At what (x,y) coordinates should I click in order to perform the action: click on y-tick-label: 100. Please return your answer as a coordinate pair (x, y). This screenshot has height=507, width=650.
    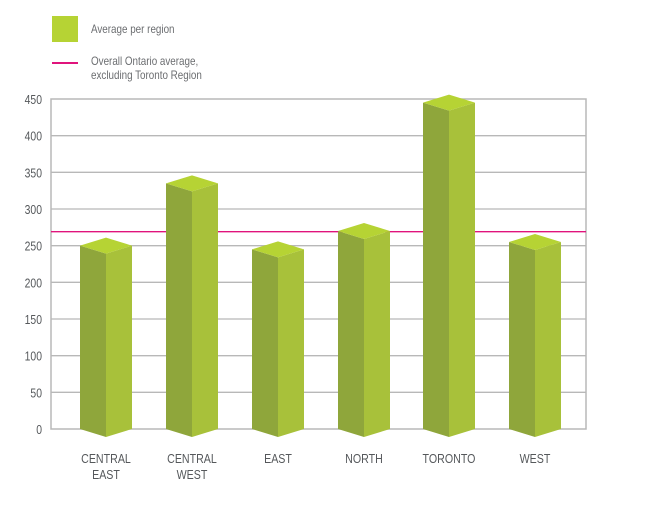
    Looking at the image, I should click on (34, 357).